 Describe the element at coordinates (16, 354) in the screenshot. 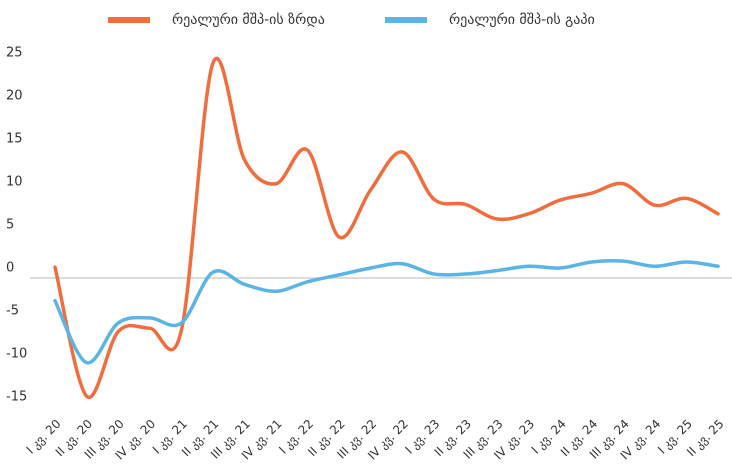

I see `y-tick-label: -10` at that location.